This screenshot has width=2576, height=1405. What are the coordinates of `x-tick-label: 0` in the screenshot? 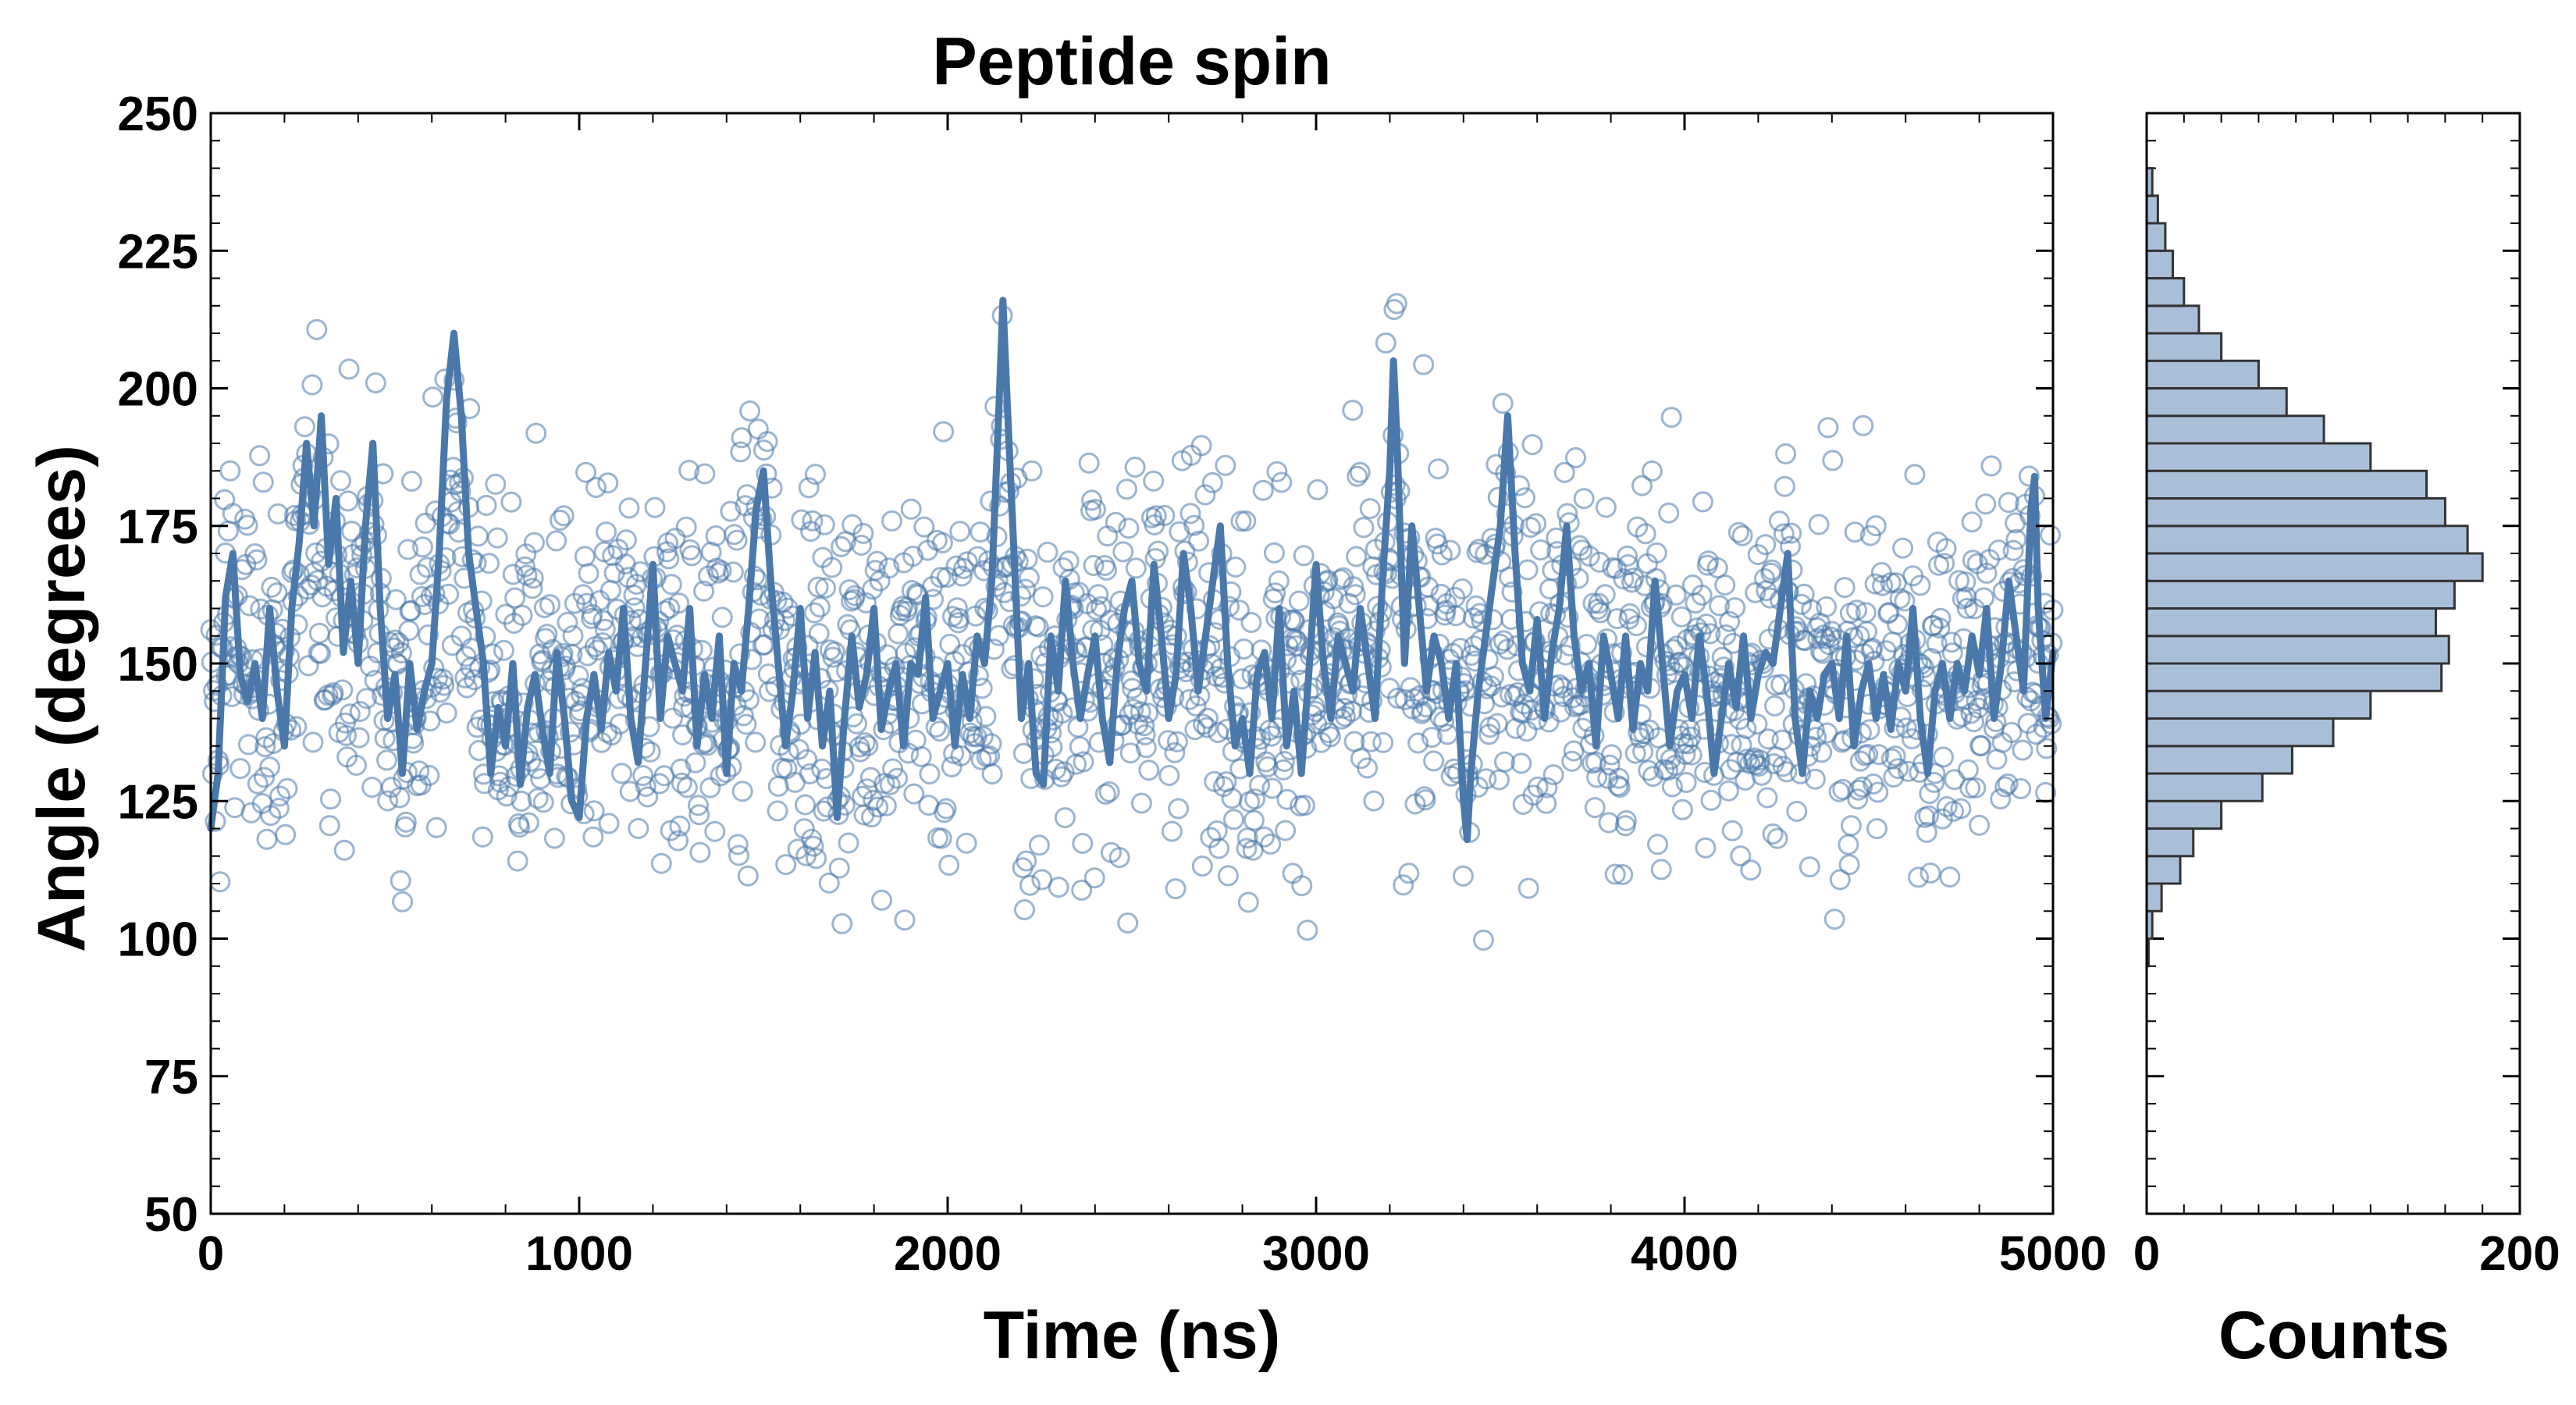 It's located at (210, 1254).